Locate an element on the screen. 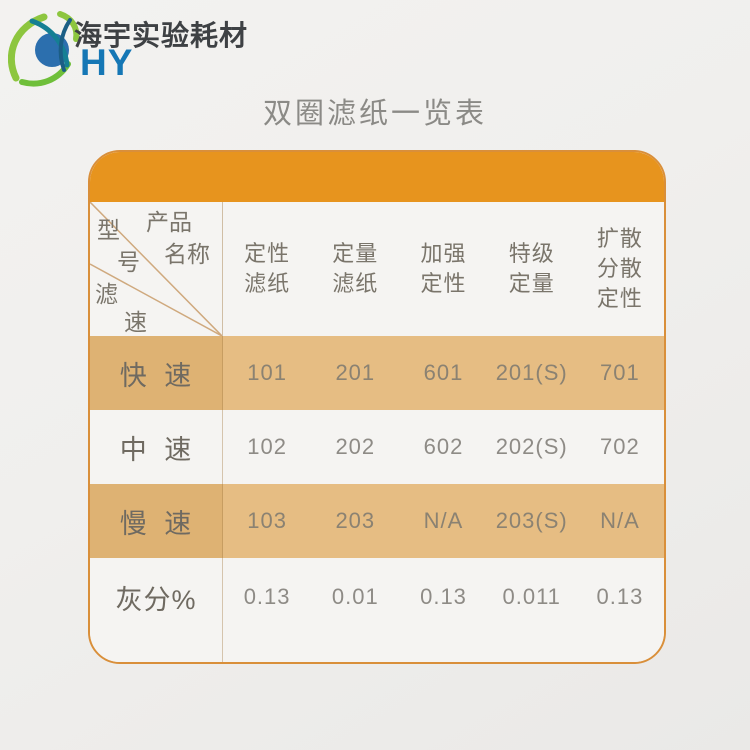 The width and height of the screenshot is (750, 750). corner-speed-char1: 滤 is located at coordinates (106, 294).